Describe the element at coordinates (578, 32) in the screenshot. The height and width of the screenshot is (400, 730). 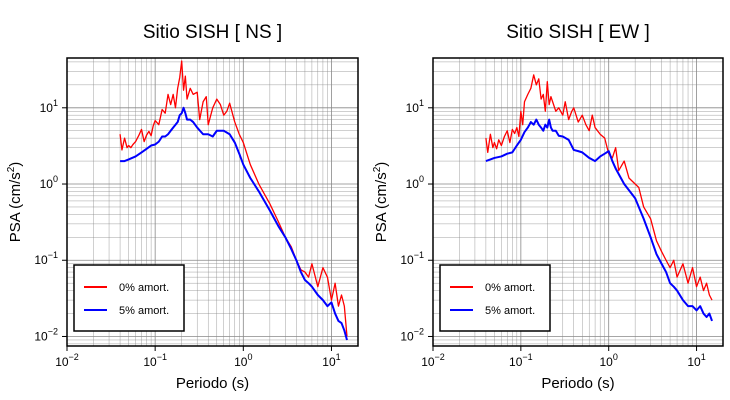
I see `chart-title: Sitio SISH [ EW ]` at that location.